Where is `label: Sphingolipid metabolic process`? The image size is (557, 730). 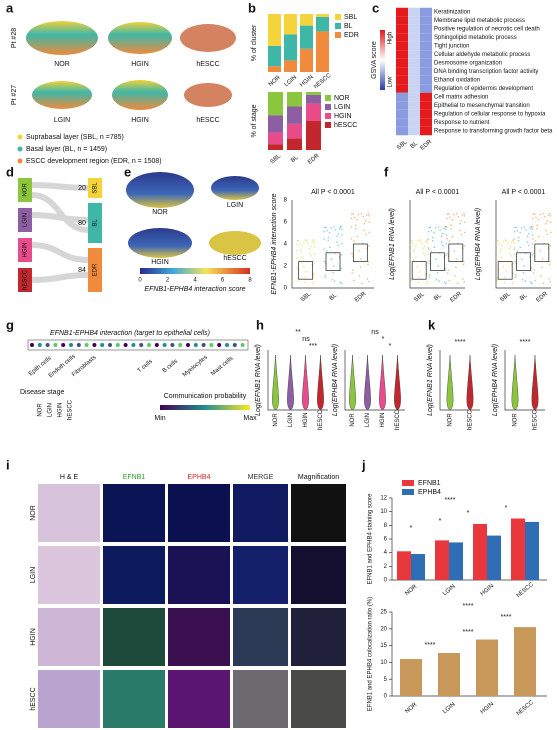
label: Sphingolipid metabolic process is located at coordinates (475, 38).